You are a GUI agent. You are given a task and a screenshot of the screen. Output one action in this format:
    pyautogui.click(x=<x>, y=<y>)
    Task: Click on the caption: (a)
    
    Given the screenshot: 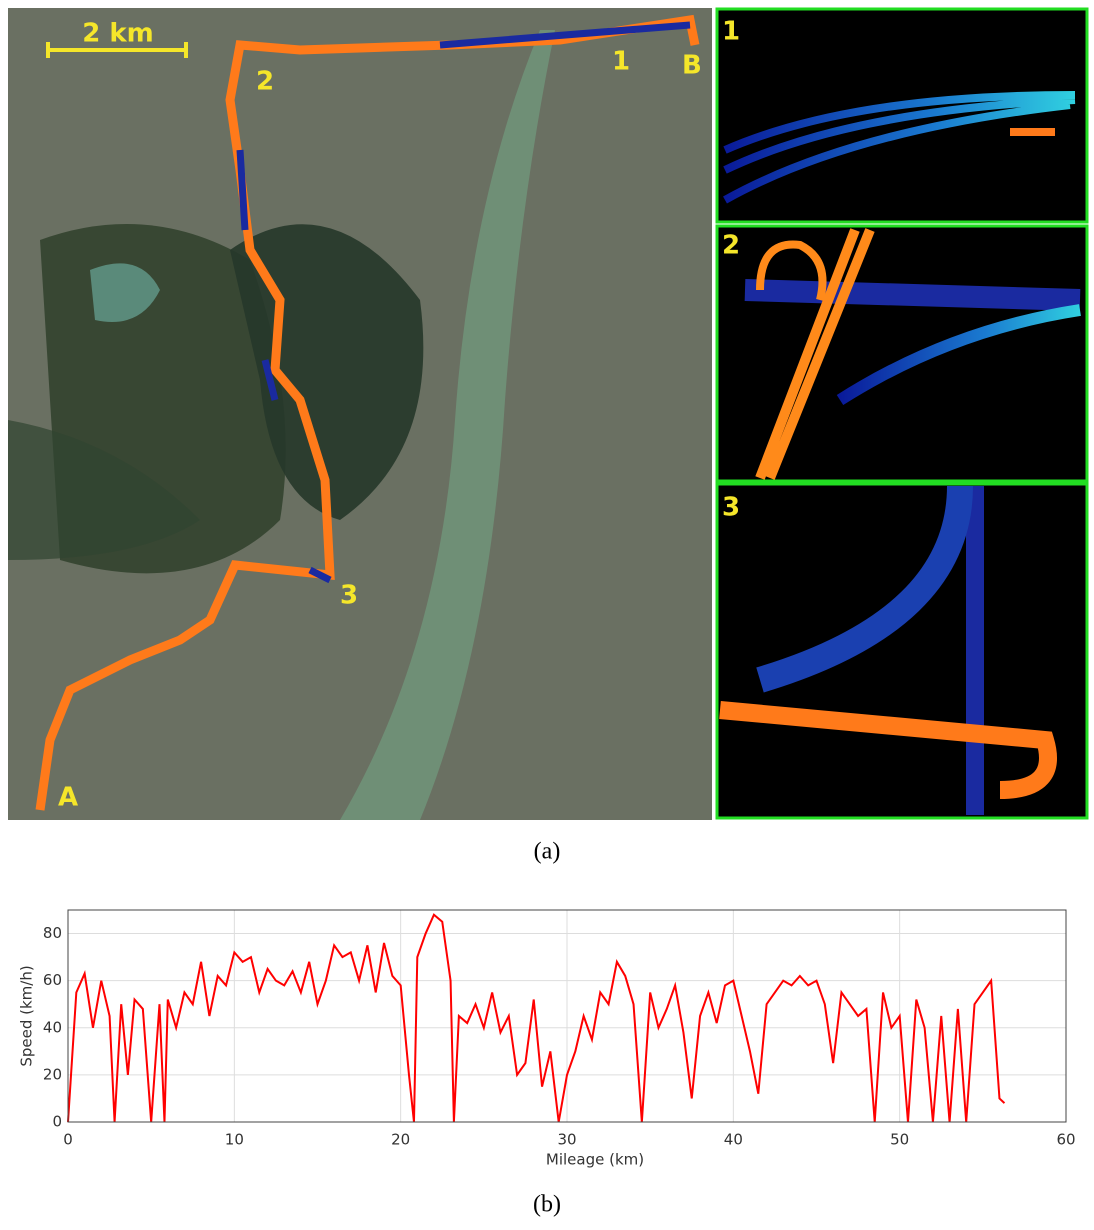 What is the action you would take?
    pyautogui.click(x=547, y=852)
    